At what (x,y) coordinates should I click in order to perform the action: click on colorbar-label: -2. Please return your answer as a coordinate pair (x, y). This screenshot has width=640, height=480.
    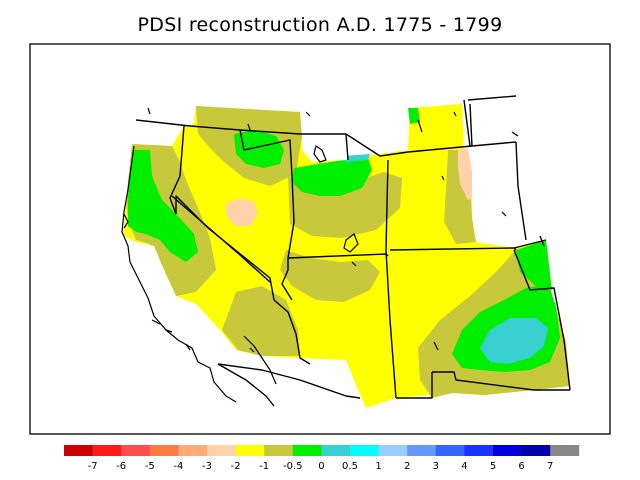
    Looking at the image, I should click on (236, 466).